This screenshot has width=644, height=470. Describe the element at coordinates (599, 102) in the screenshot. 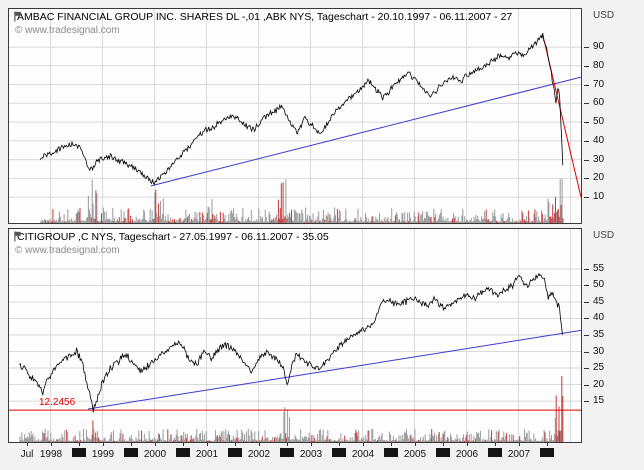

I see `y-axis-tick-label: 60` at that location.